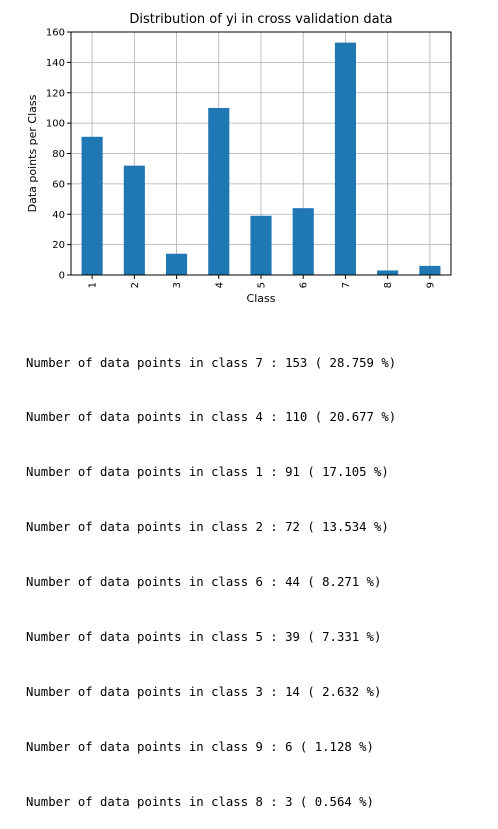 This screenshot has width=498, height=829. I want to click on y-tick-label: 140, so click(55, 63).